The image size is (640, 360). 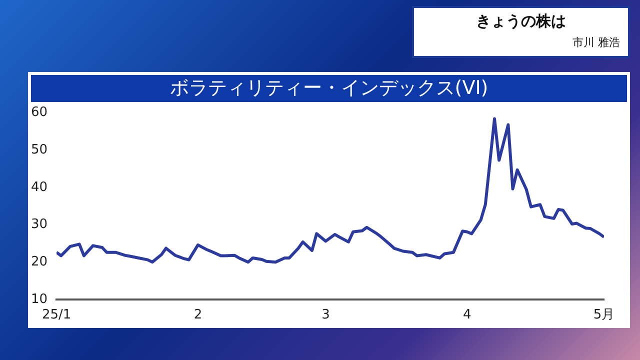 I want to click on x-tick-label: 25/1, so click(x=57, y=315).